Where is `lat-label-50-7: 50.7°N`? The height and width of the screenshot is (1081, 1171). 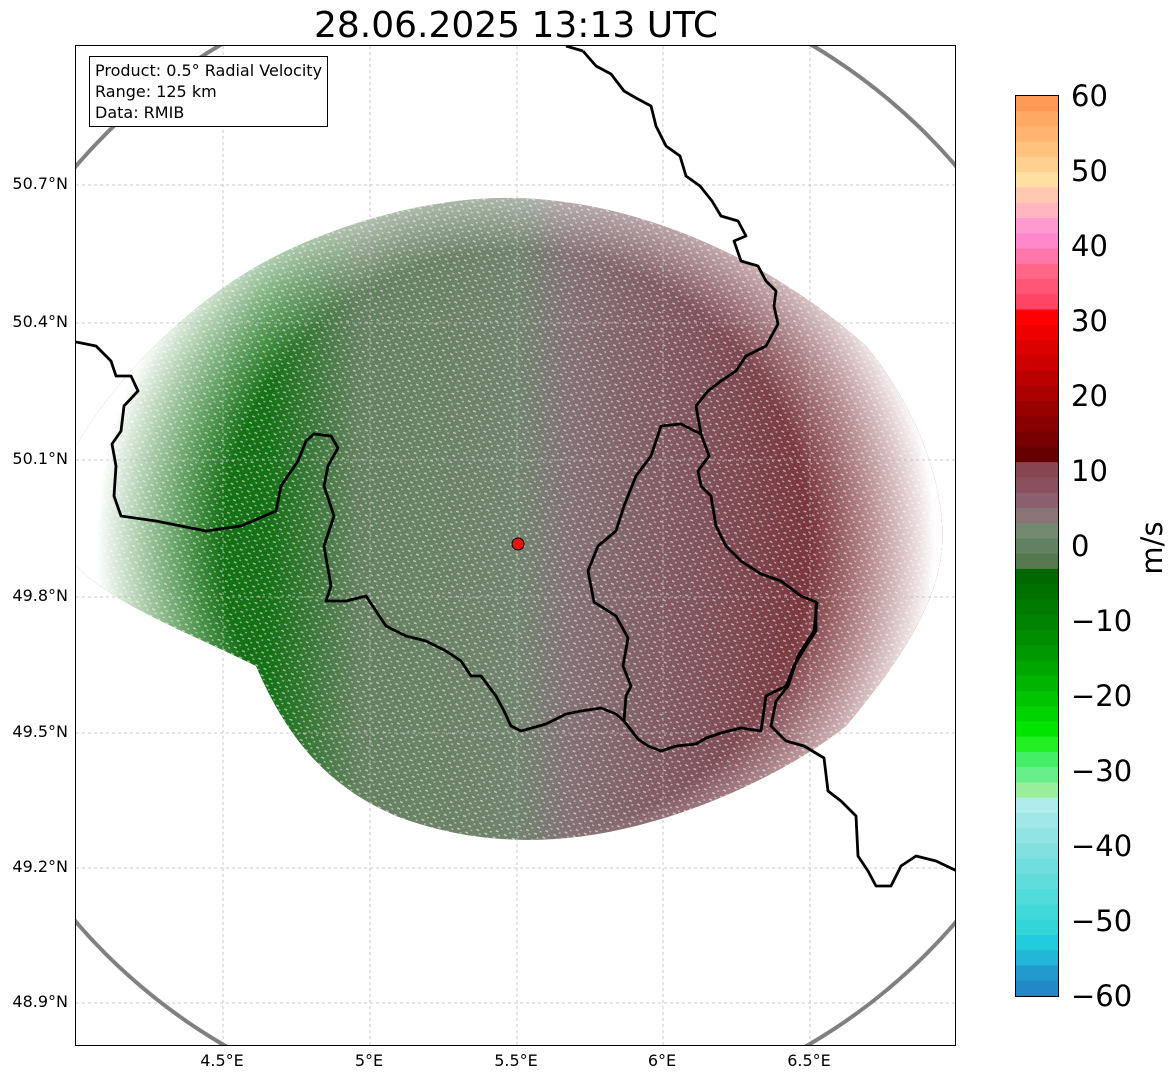 lat-label-50-7: 50.7°N is located at coordinates (40, 183).